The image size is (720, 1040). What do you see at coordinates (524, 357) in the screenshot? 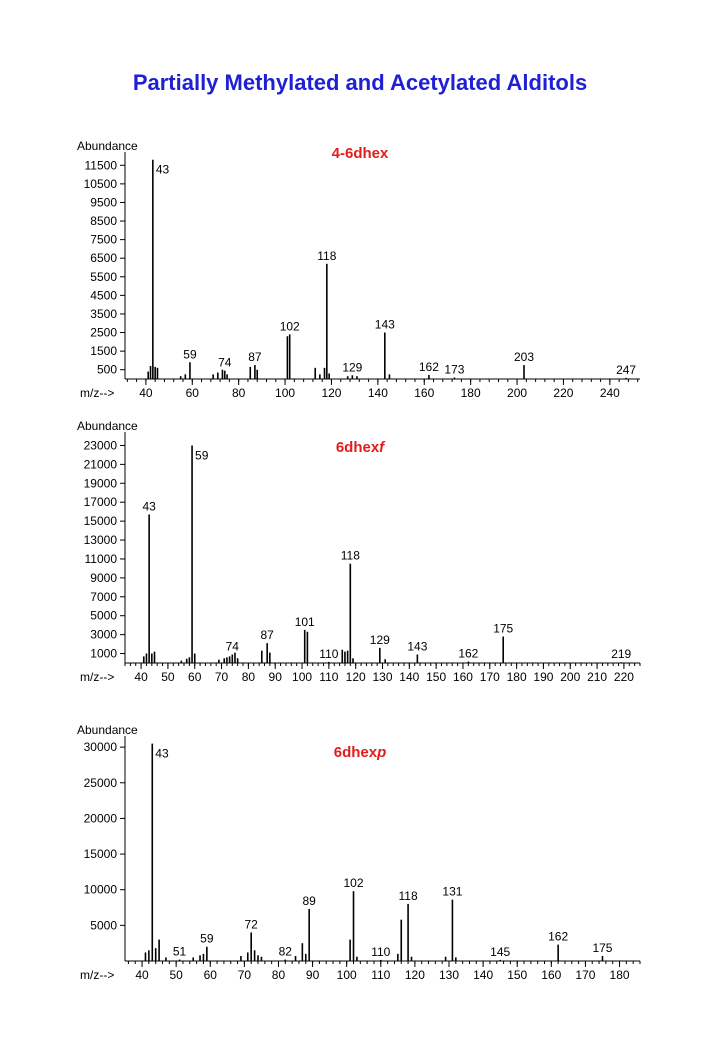
I see `peak-label: 203` at bounding box center [524, 357].